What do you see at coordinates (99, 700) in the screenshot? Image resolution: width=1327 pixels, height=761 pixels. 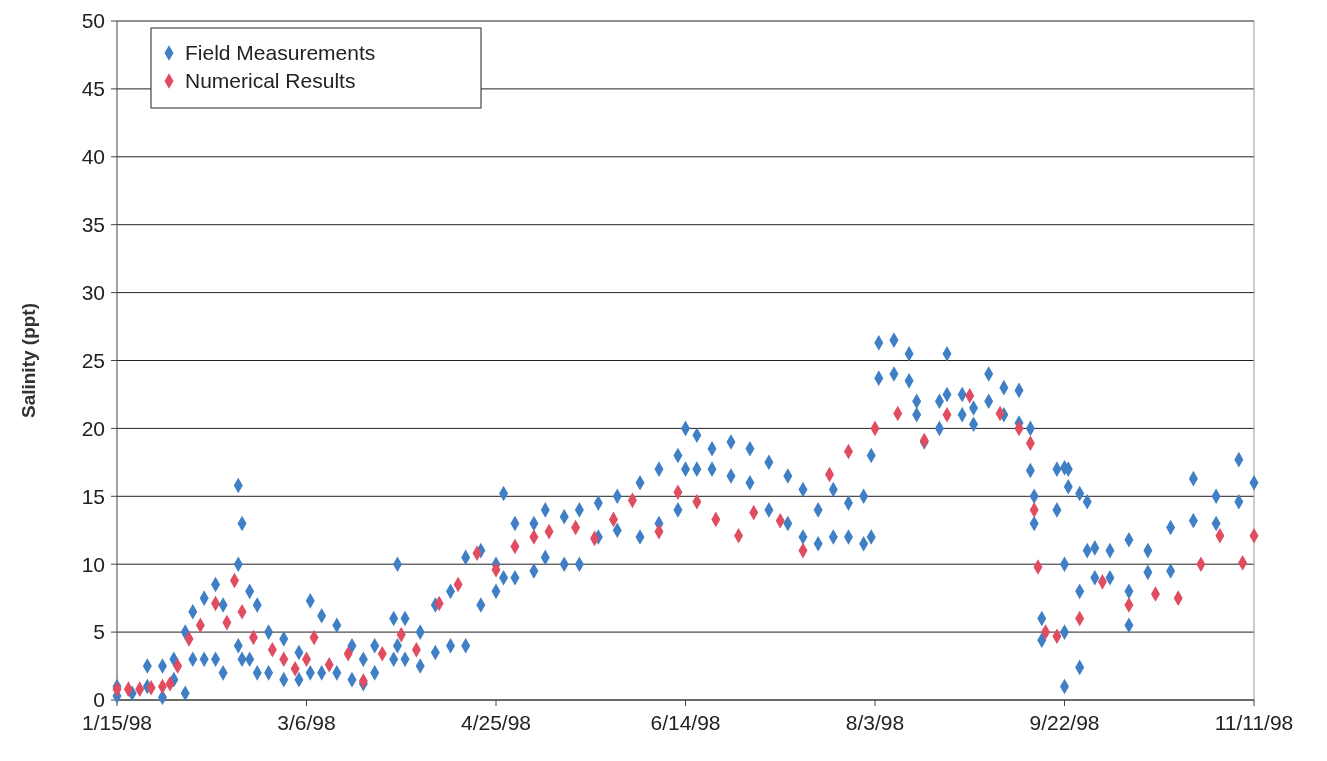 I see `y-tick-label: 0` at bounding box center [99, 700].